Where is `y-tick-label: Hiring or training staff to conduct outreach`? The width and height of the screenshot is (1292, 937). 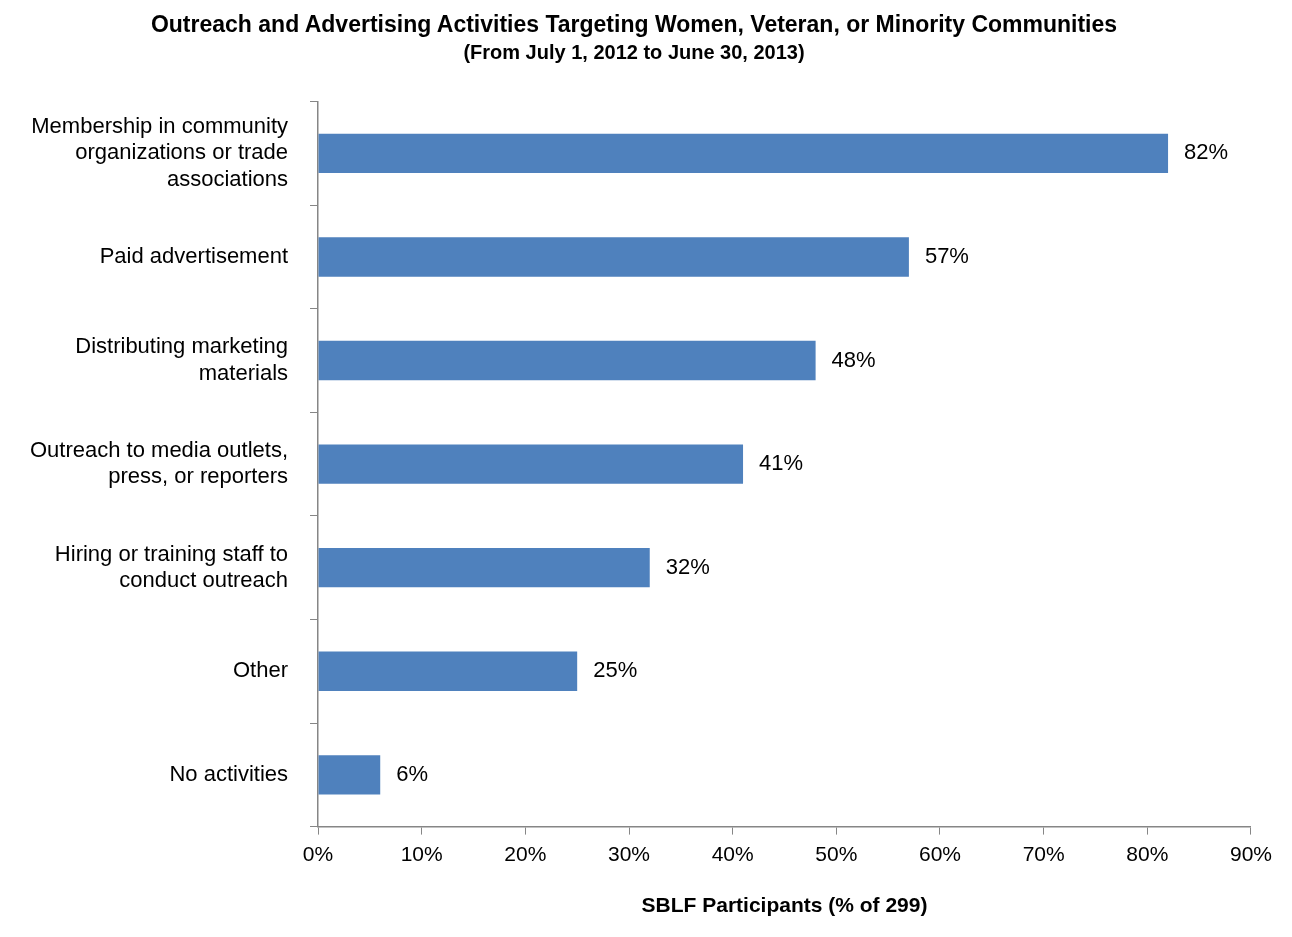
y-tick-label: Hiring or training staff to conduct outreach is located at coordinates (171, 566).